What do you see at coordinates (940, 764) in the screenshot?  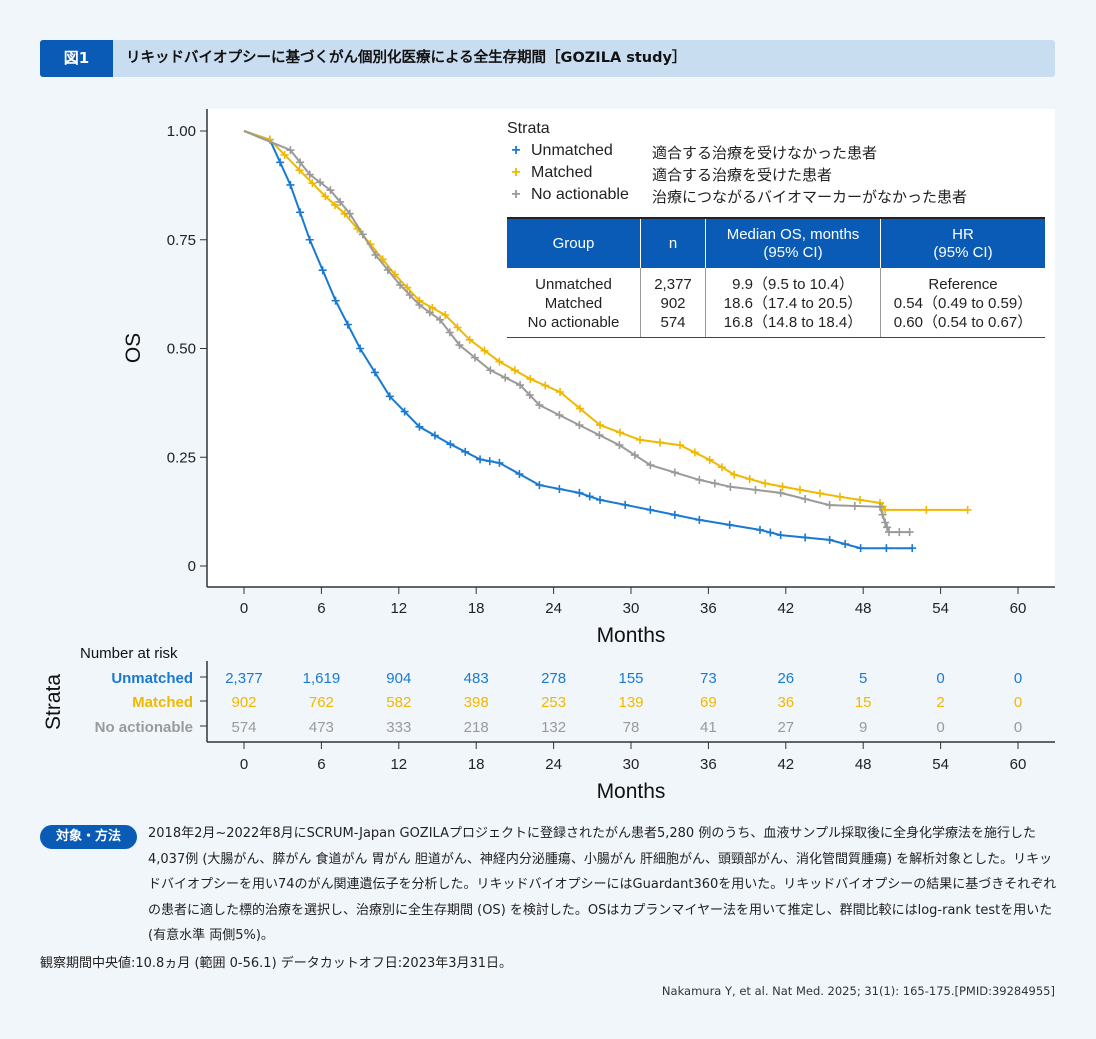 I see `risk-x-tick-label: 54` at bounding box center [940, 764].